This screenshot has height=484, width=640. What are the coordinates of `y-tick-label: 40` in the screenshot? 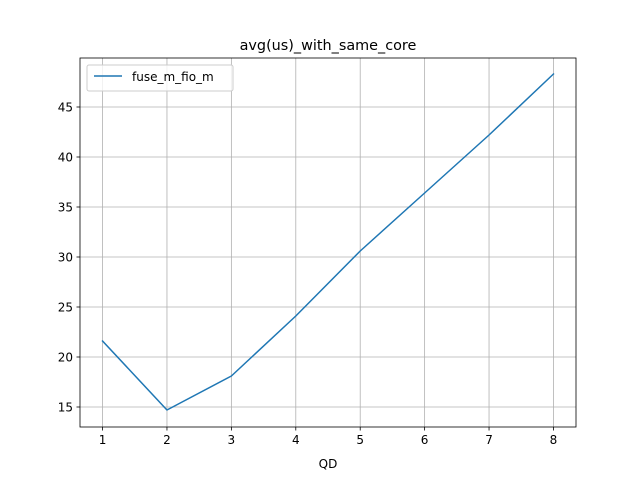 It's located at (65, 157).